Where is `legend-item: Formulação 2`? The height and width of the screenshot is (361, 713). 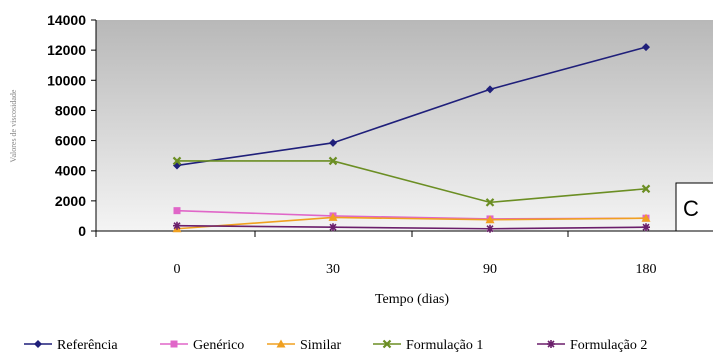 legend-item: Formulação 2 is located at coordinates (592, 345).